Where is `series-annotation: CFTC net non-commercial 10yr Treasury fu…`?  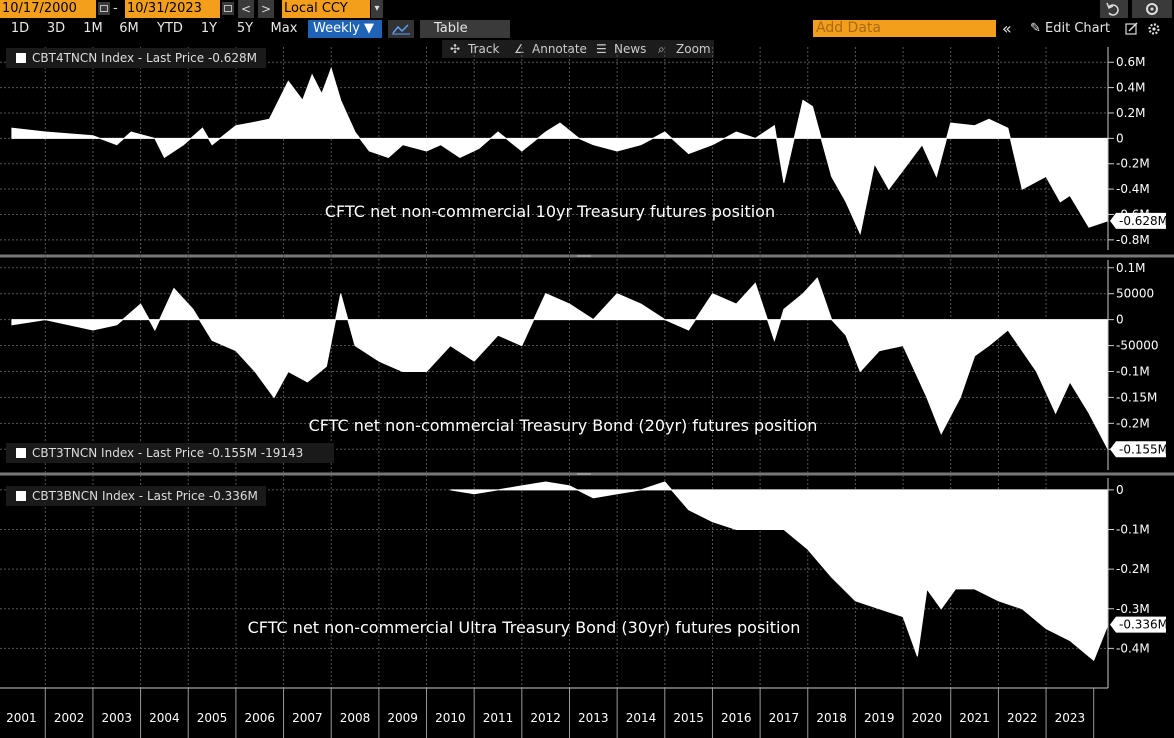 series-annotation: CFTC net non-commercial 10yr Treasury fu… is located at coordinates (550, 211).